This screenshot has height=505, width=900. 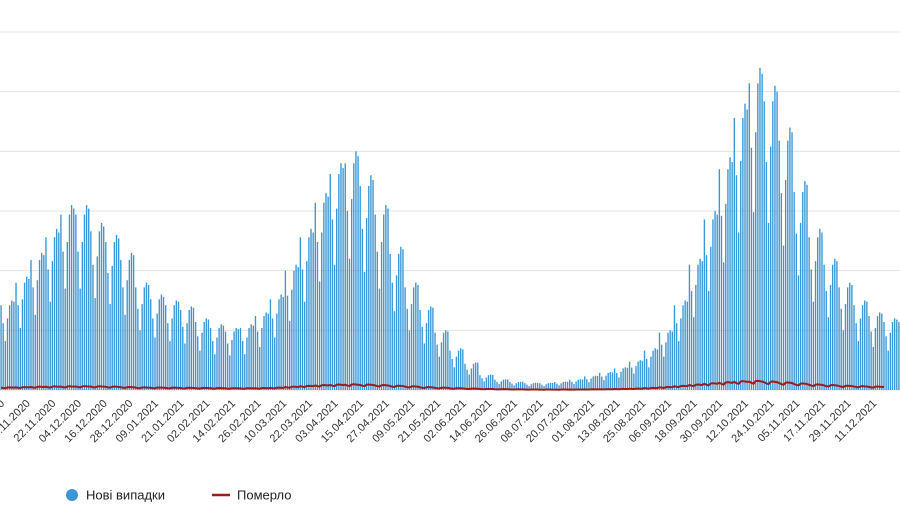 What do you see at coordinates (125, 494) in the screenshot?
I see `legend-label: Нові випадки` at bounding box center [125, 494].